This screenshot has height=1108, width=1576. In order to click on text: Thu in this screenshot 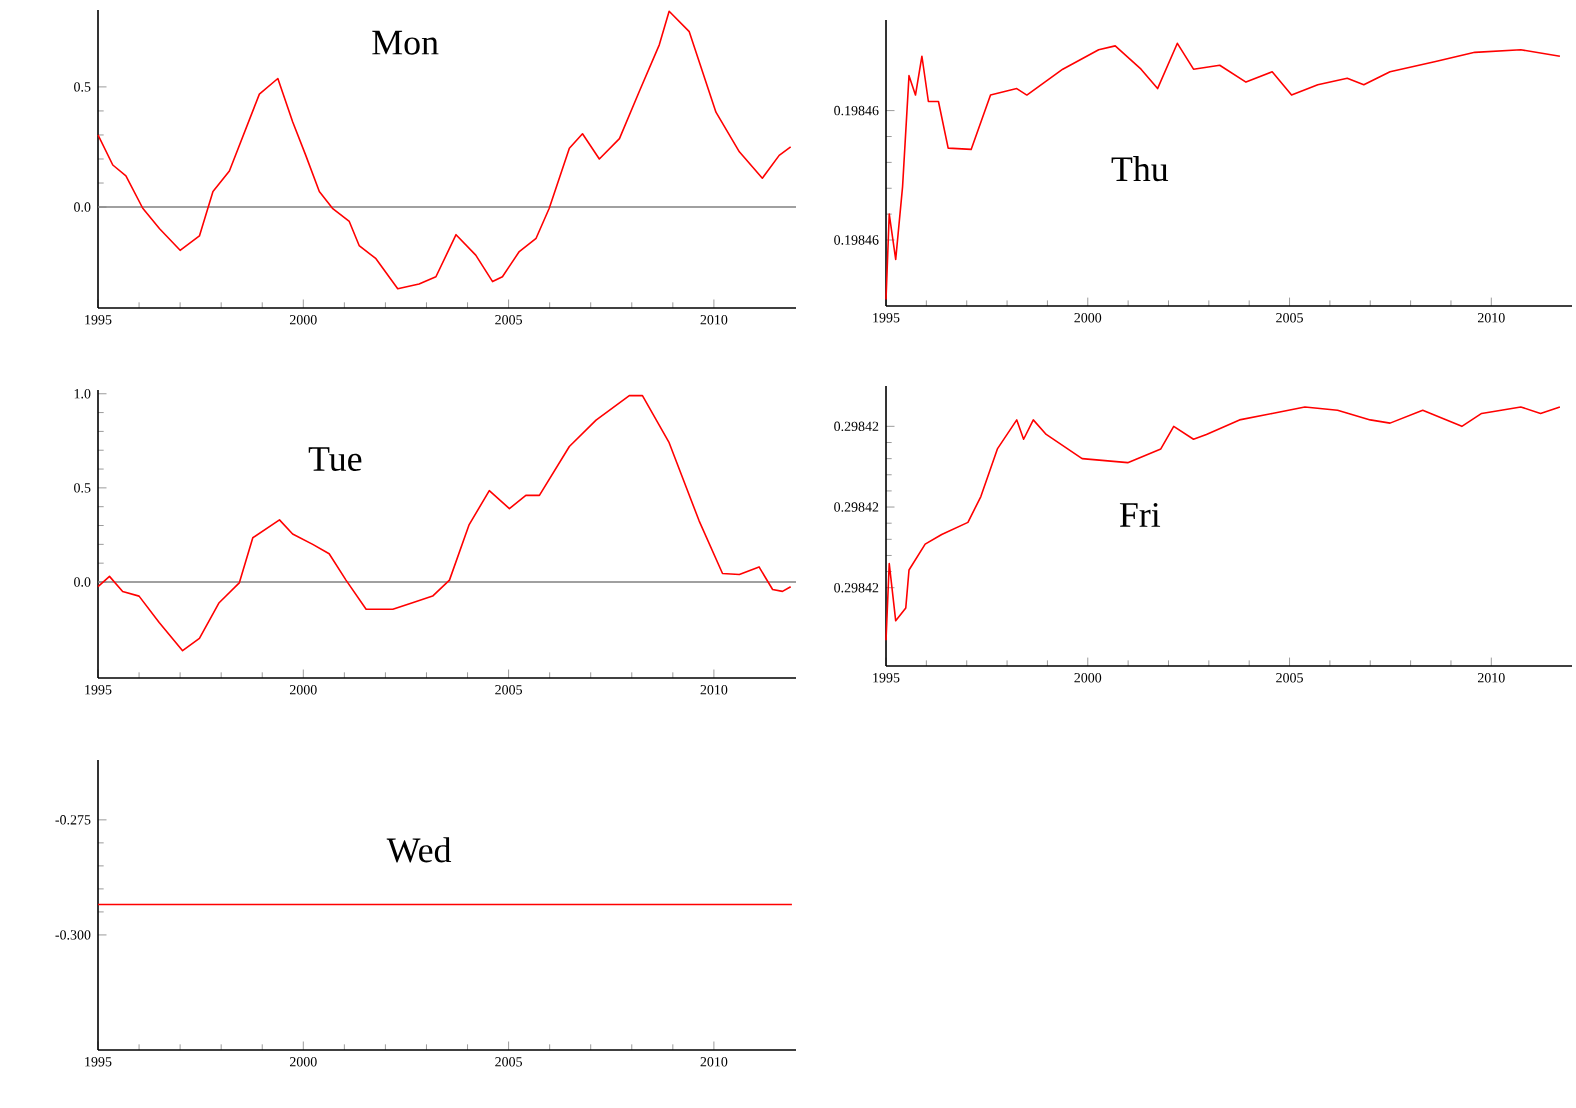, I will do `click(1140, 169)`.